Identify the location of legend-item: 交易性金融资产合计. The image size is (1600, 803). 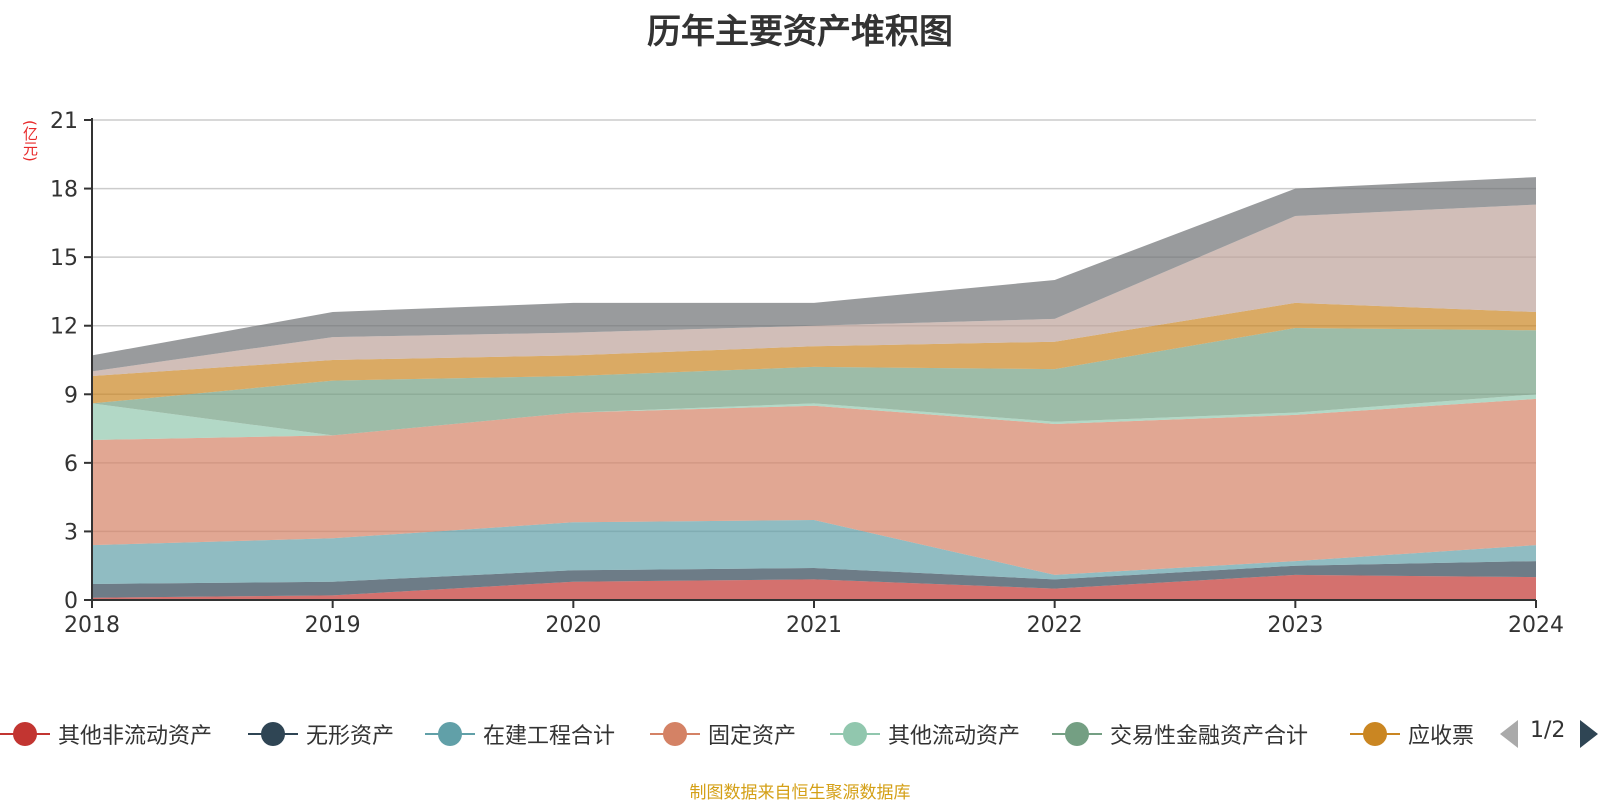
(1180, 734).